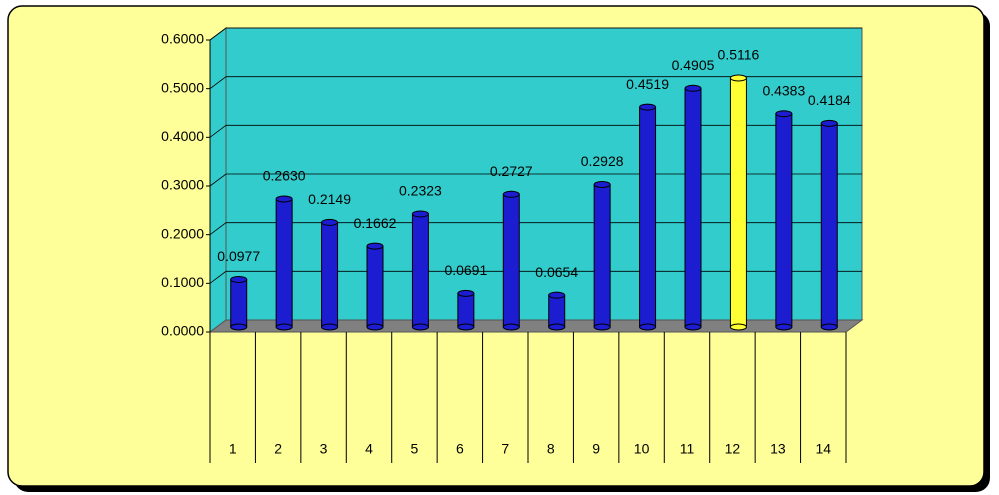 The width and height of the screenshot is (999, 495). What do you see at coordinates (505, 449) in the screenshot?
I see `x-tick-label: 7` at bounding box center [505, 449].